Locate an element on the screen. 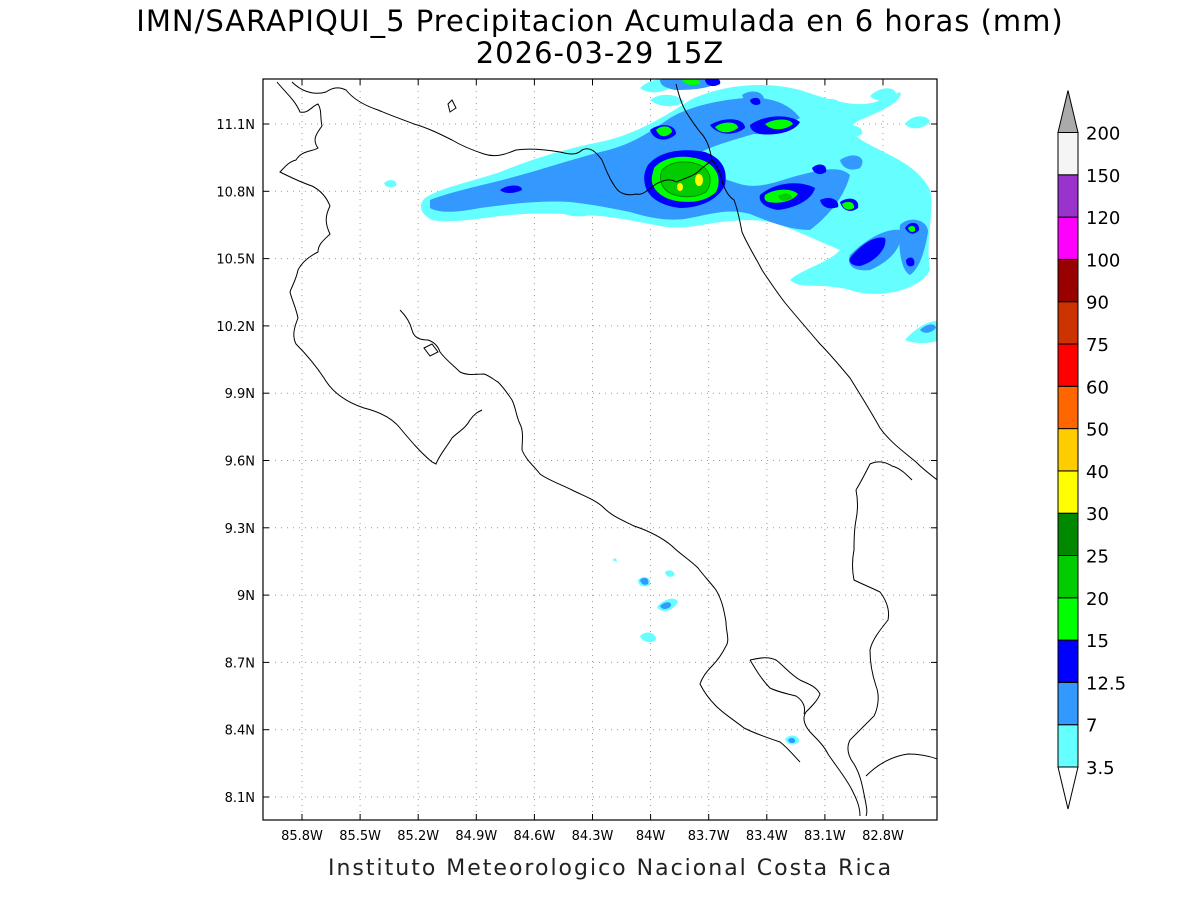 The height and width of the screenshot is (900, 1200). lon-tick-label: 85.8W is located at coordinates (302, 836).